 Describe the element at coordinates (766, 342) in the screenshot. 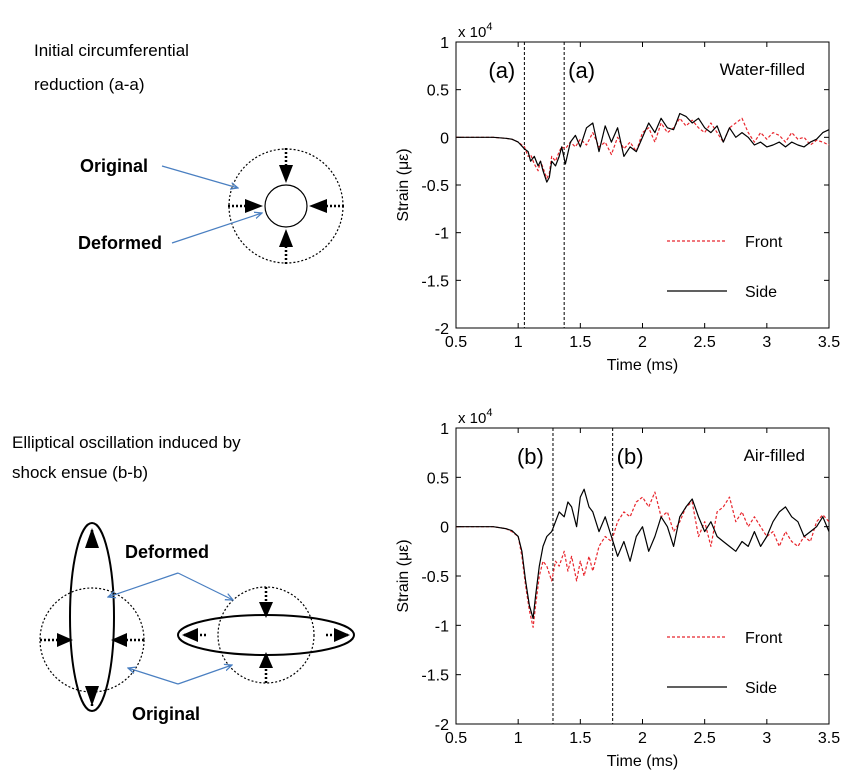

I see `top-xtick-label: 3` at that location.